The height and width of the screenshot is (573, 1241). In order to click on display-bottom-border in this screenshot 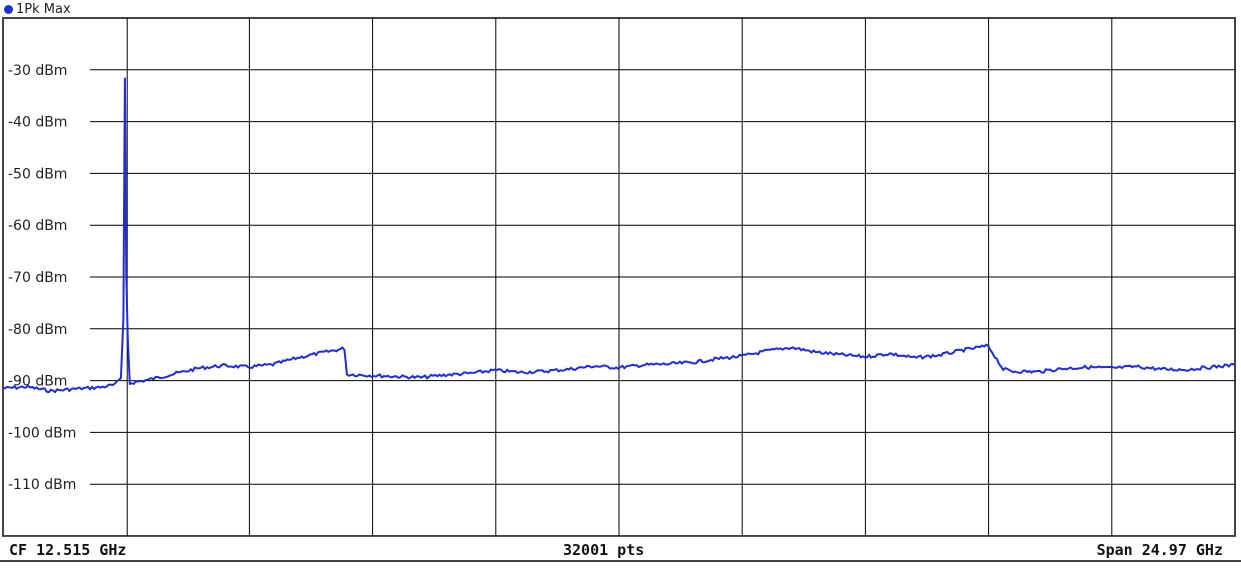, I will do `click(620, 566)`.